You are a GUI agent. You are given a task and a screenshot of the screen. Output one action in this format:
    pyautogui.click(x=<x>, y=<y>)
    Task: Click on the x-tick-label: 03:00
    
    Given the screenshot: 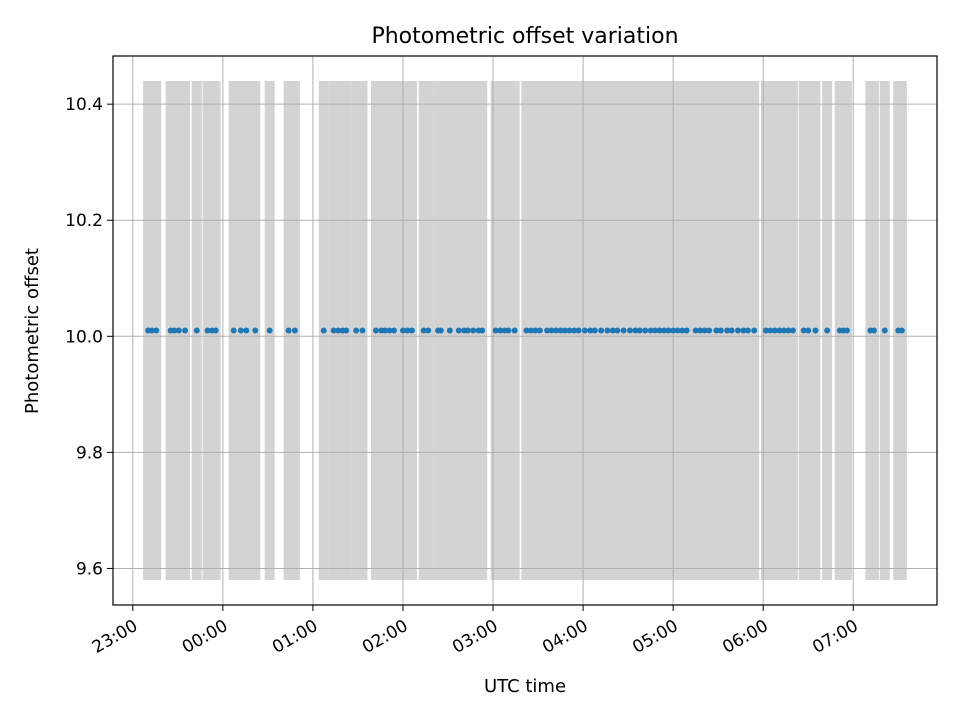 What is the action you would take?
    pyautogui.click(x=475, y=637)
    